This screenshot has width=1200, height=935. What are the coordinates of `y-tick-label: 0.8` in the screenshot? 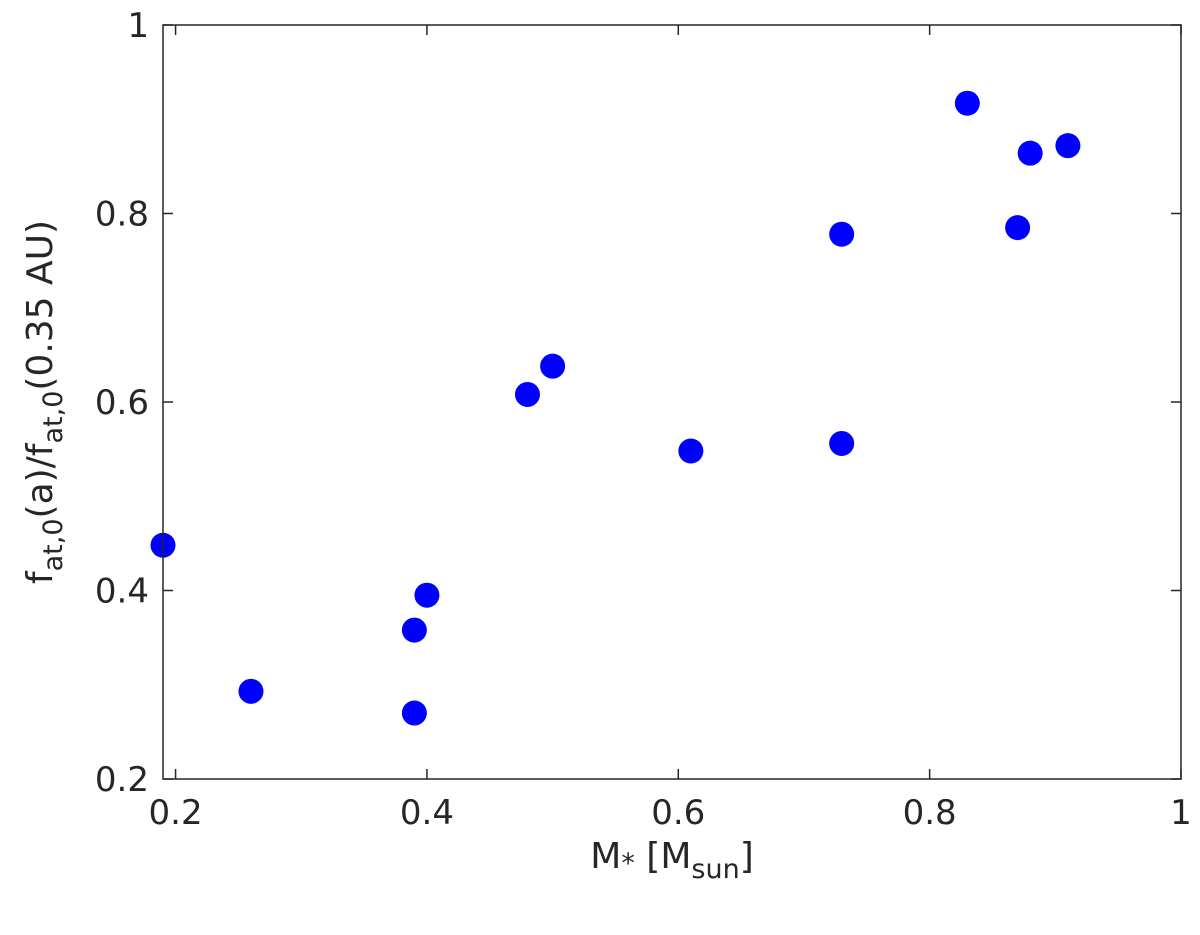 It's located at (122, 215).